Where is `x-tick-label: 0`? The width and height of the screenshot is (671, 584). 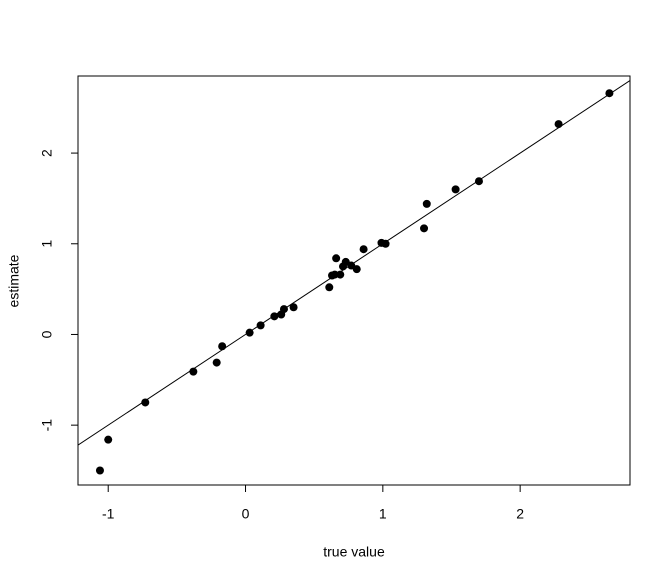 x-tick-label: 0 is located at coordinates (246, 514).